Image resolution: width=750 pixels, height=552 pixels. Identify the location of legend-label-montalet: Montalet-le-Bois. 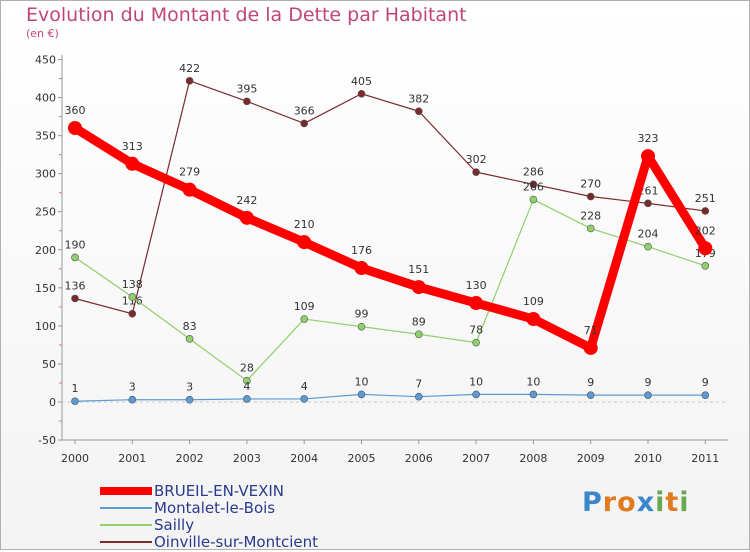
(215, 508).